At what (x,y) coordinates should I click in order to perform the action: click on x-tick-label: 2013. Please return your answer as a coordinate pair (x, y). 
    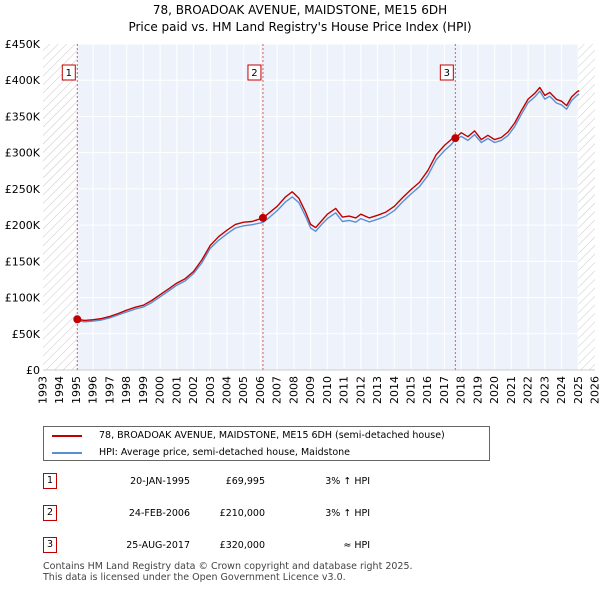
    Looking at the image, I should click on (377, 390).